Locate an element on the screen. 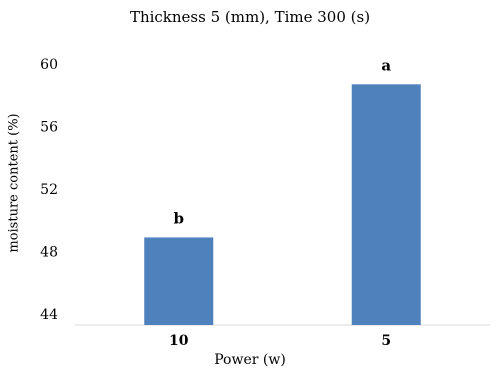  x-tick-label: 5 is located at coordinates (386, 341).